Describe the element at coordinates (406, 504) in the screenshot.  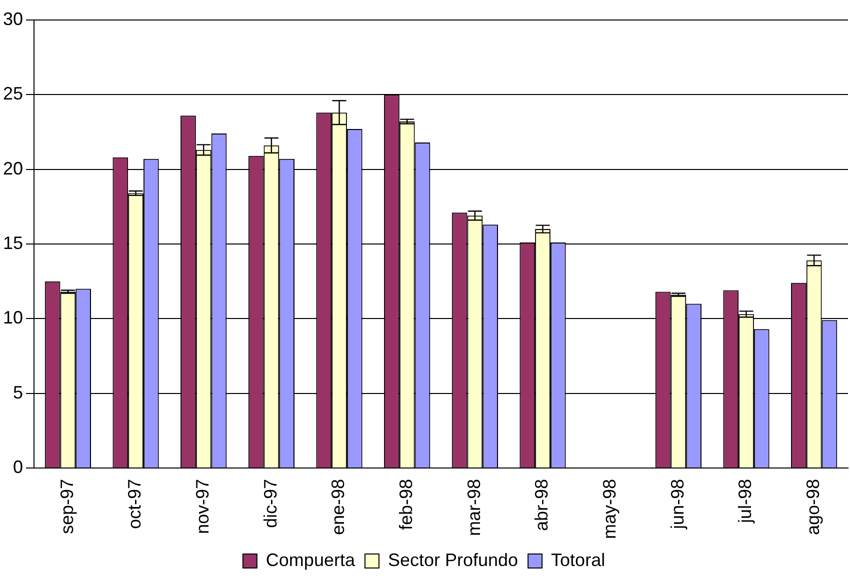
I see `x-tick-label: feb-98` at that location.